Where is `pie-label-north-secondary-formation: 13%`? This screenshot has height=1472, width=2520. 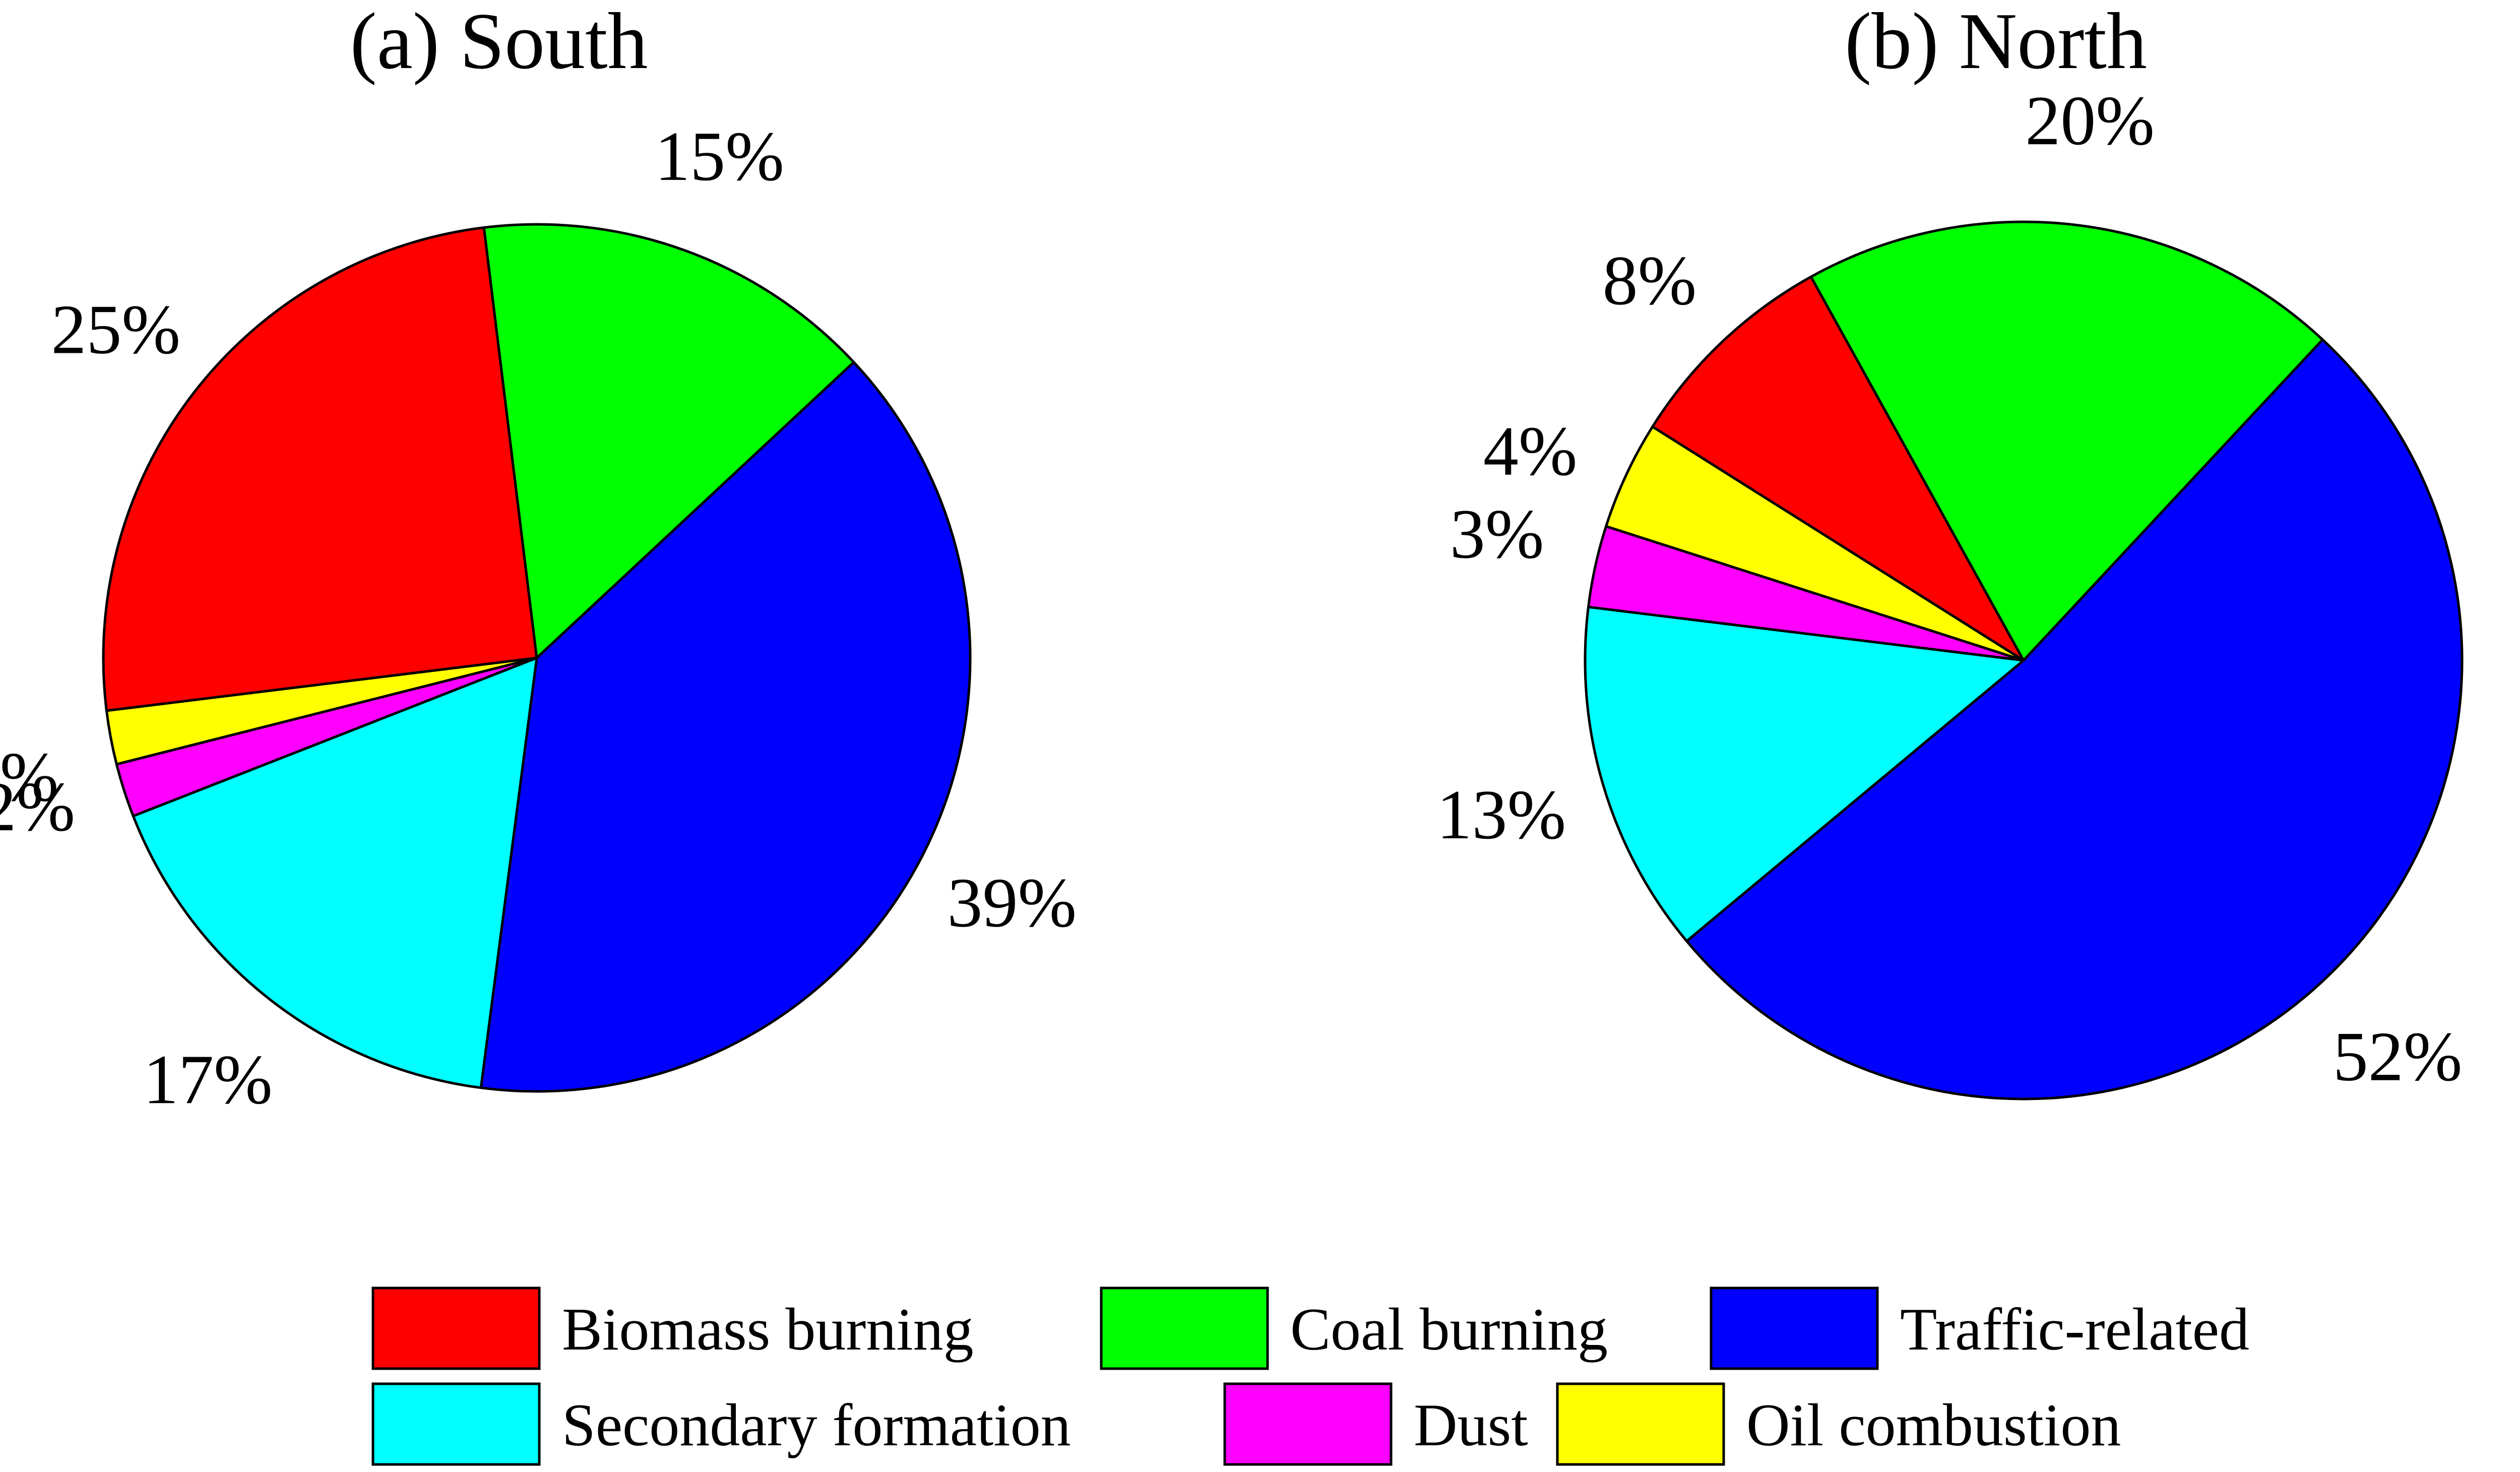 pie-label-north-secondary-formation: 13% is located at coordinates (1502, 815).